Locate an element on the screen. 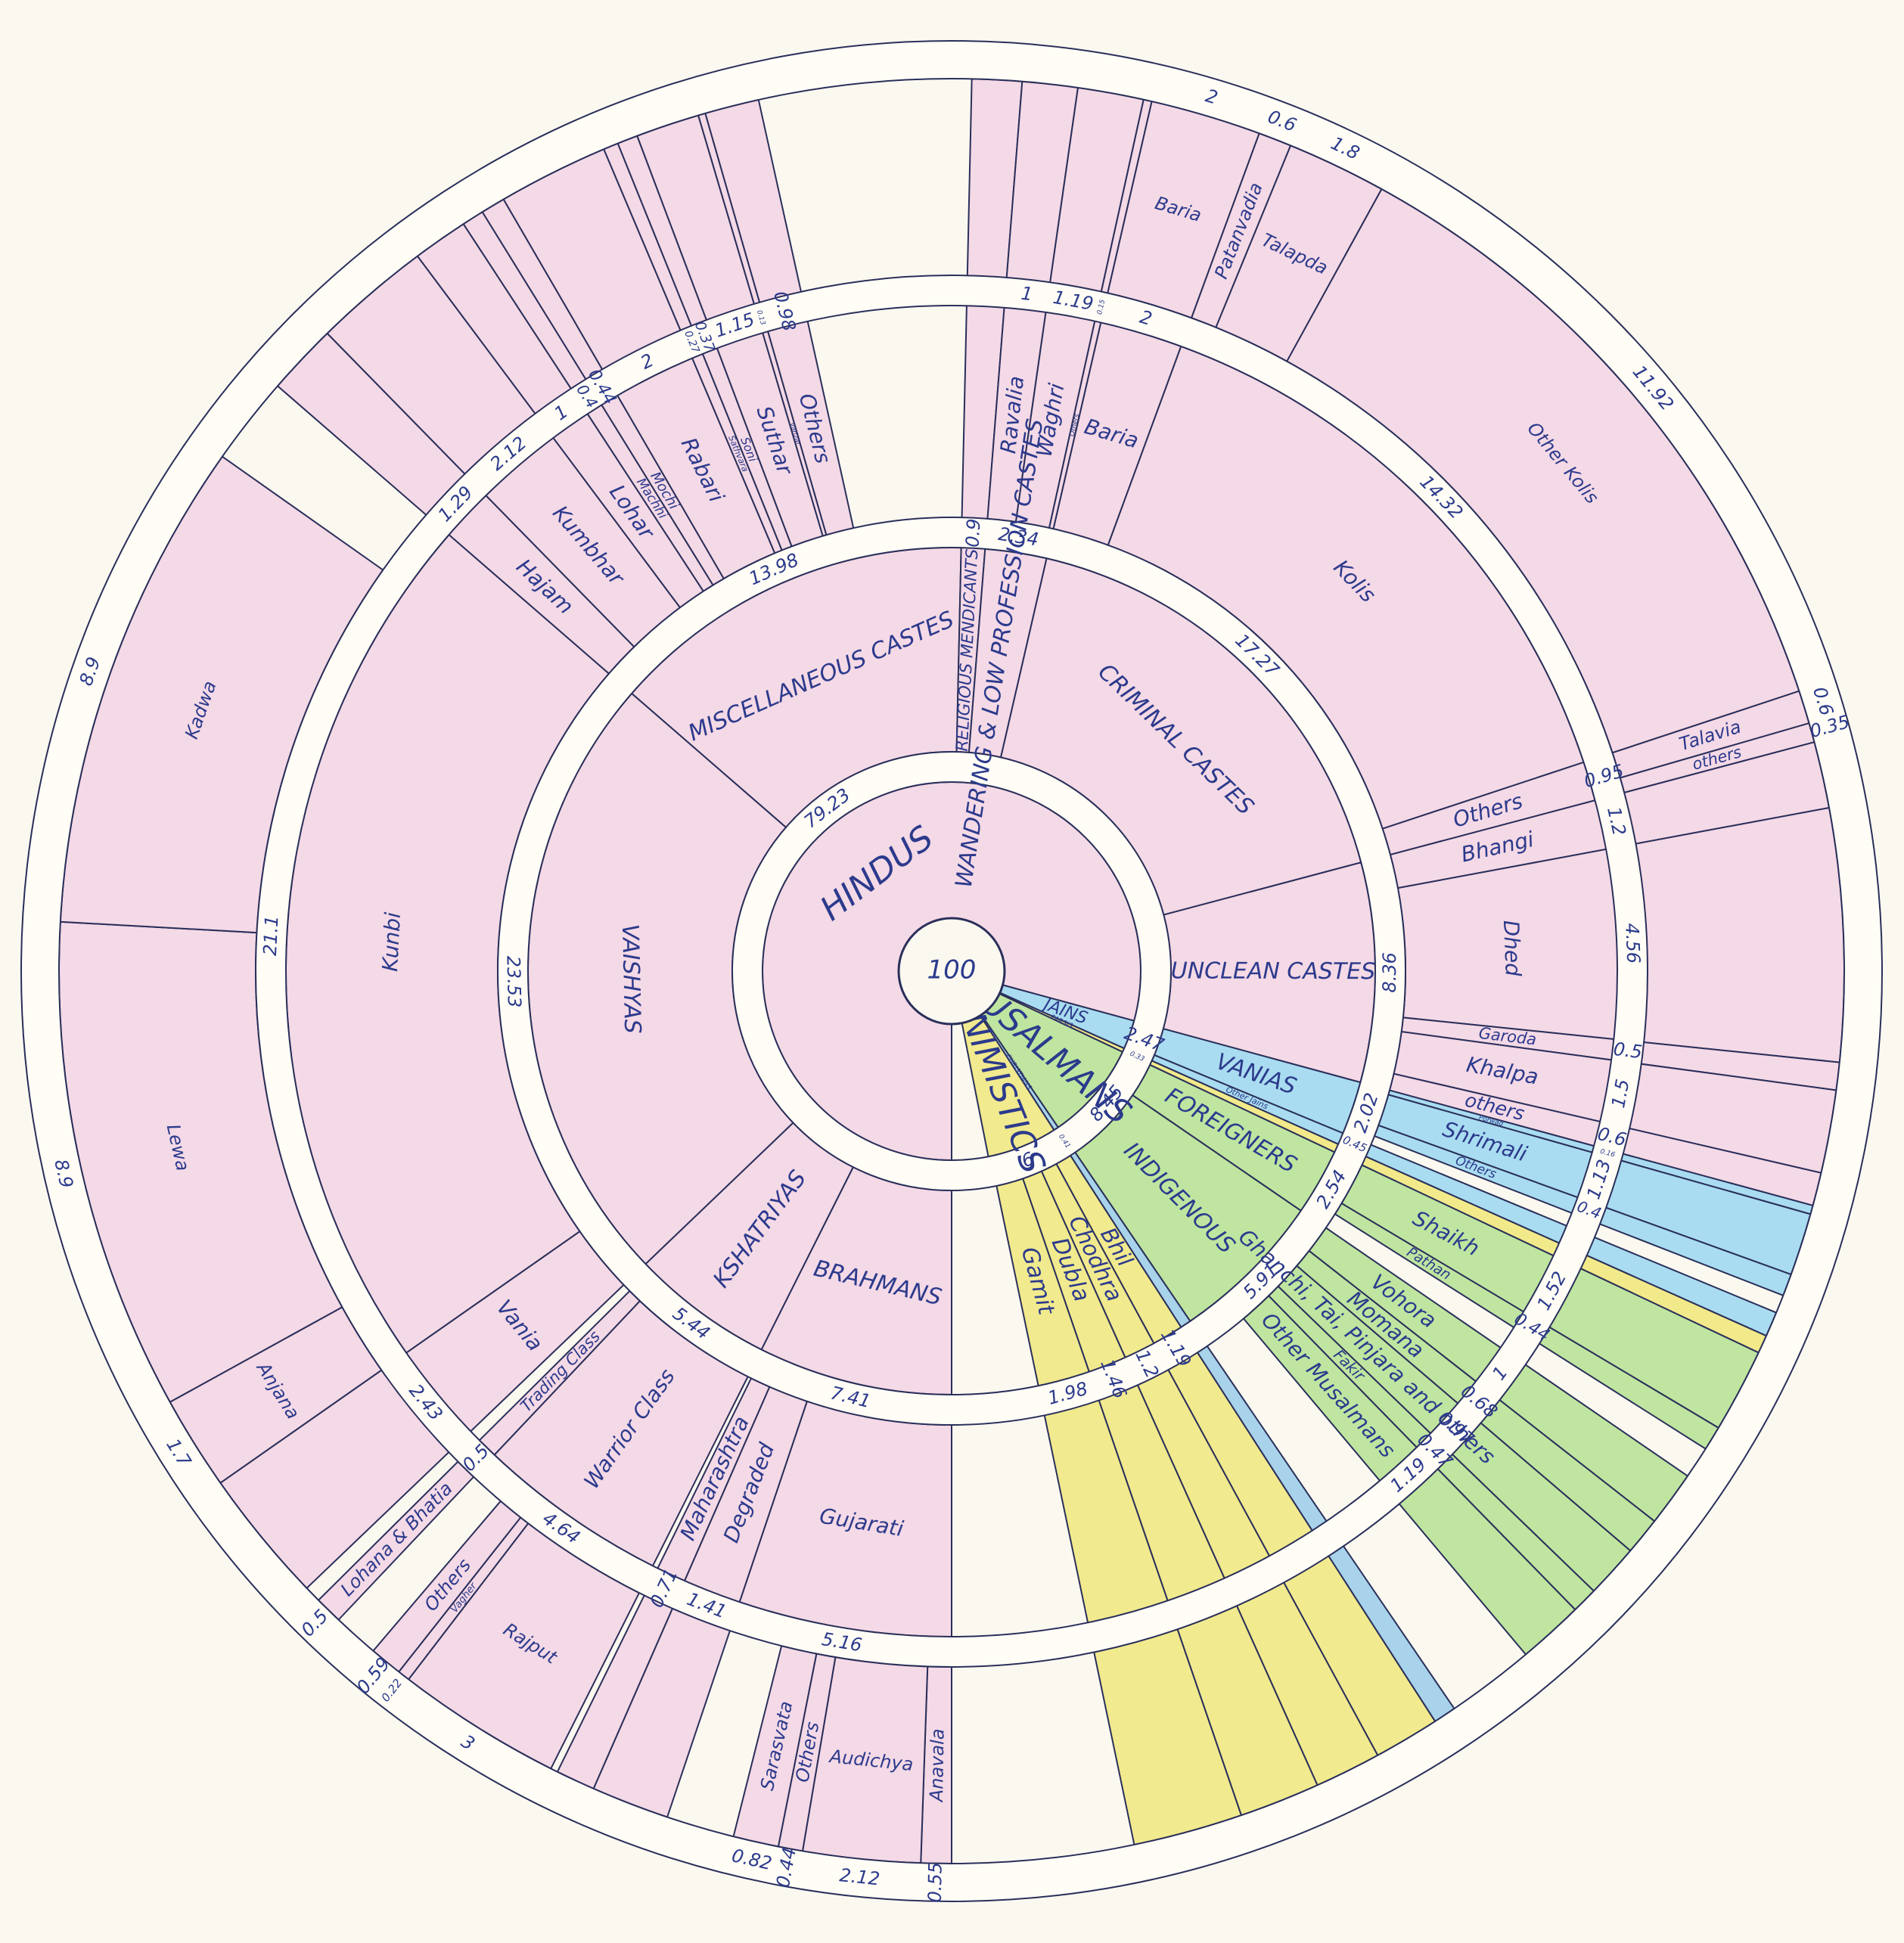 Image resolution: width=1904 pixels, height=1943 pixels. segment-label: Dhed is located at coordinates (1512, 948).